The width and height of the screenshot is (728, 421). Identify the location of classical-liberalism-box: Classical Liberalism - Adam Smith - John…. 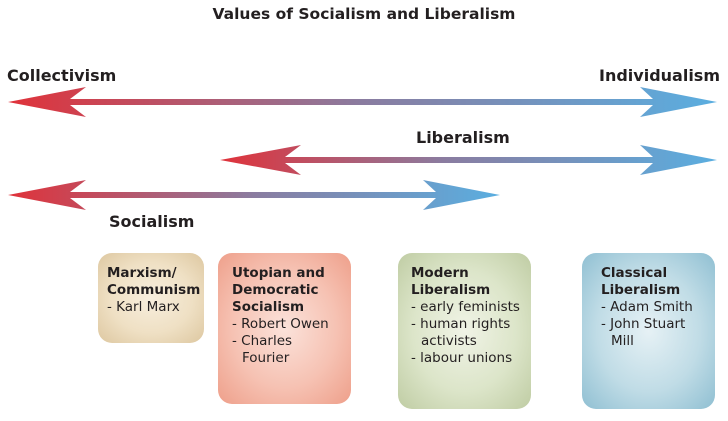
(648, 331).